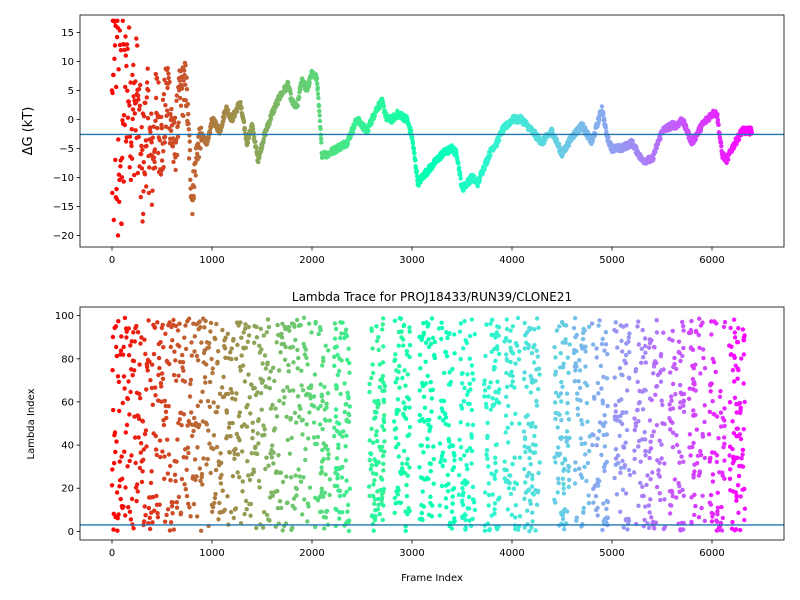 The height and width of the screenshot is (600, 800). Describe the element at coordinates (67, 359) in the screenshot. I see `y-tick-label: 80` at that location.